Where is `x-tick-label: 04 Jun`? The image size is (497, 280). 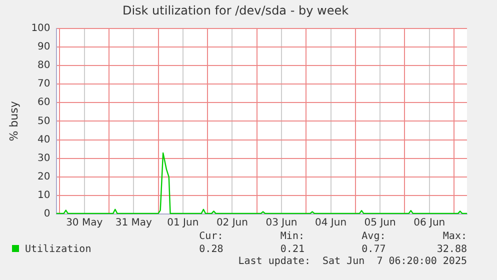
x-tick-label: 04 Jun is located at coordinates (331, 223).